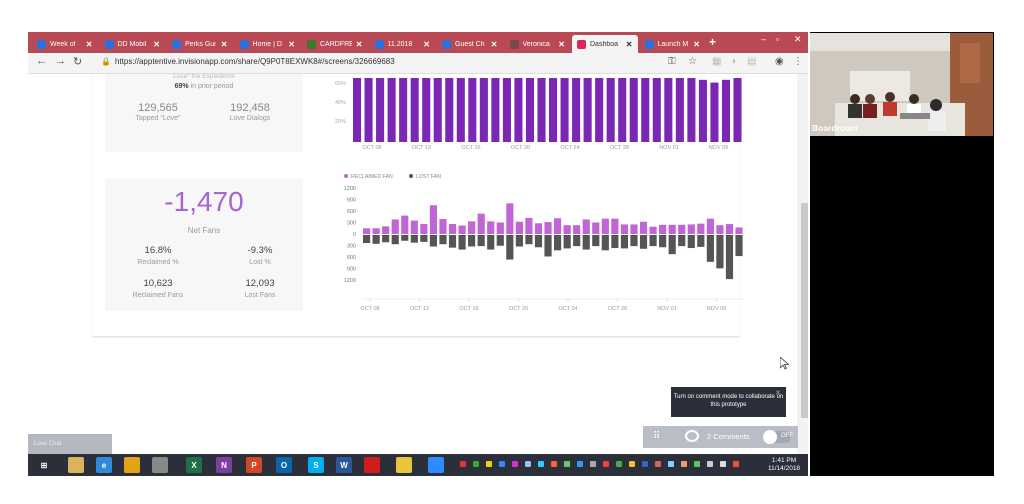  What do you see at coordinates (770, 437) in the screenshot?
I see `toggle-knob` at bounding box center [770, 437].